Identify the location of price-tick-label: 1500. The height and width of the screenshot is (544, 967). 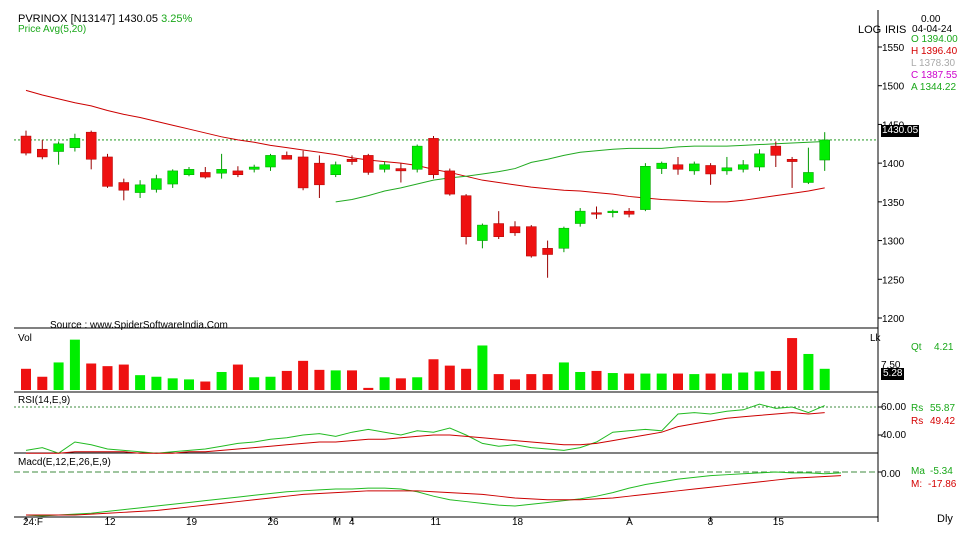
(893, 87).